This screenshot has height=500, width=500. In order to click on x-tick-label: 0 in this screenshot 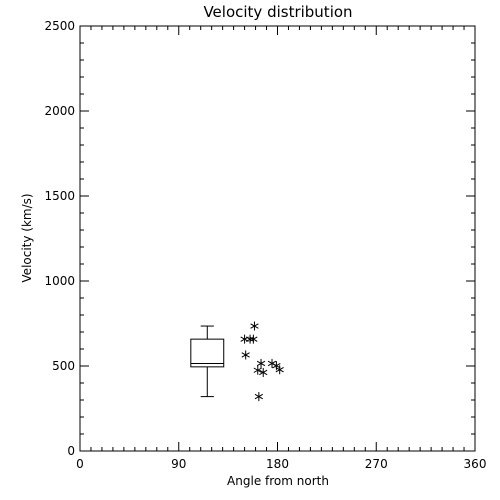, I will do `click(80, 464)`.